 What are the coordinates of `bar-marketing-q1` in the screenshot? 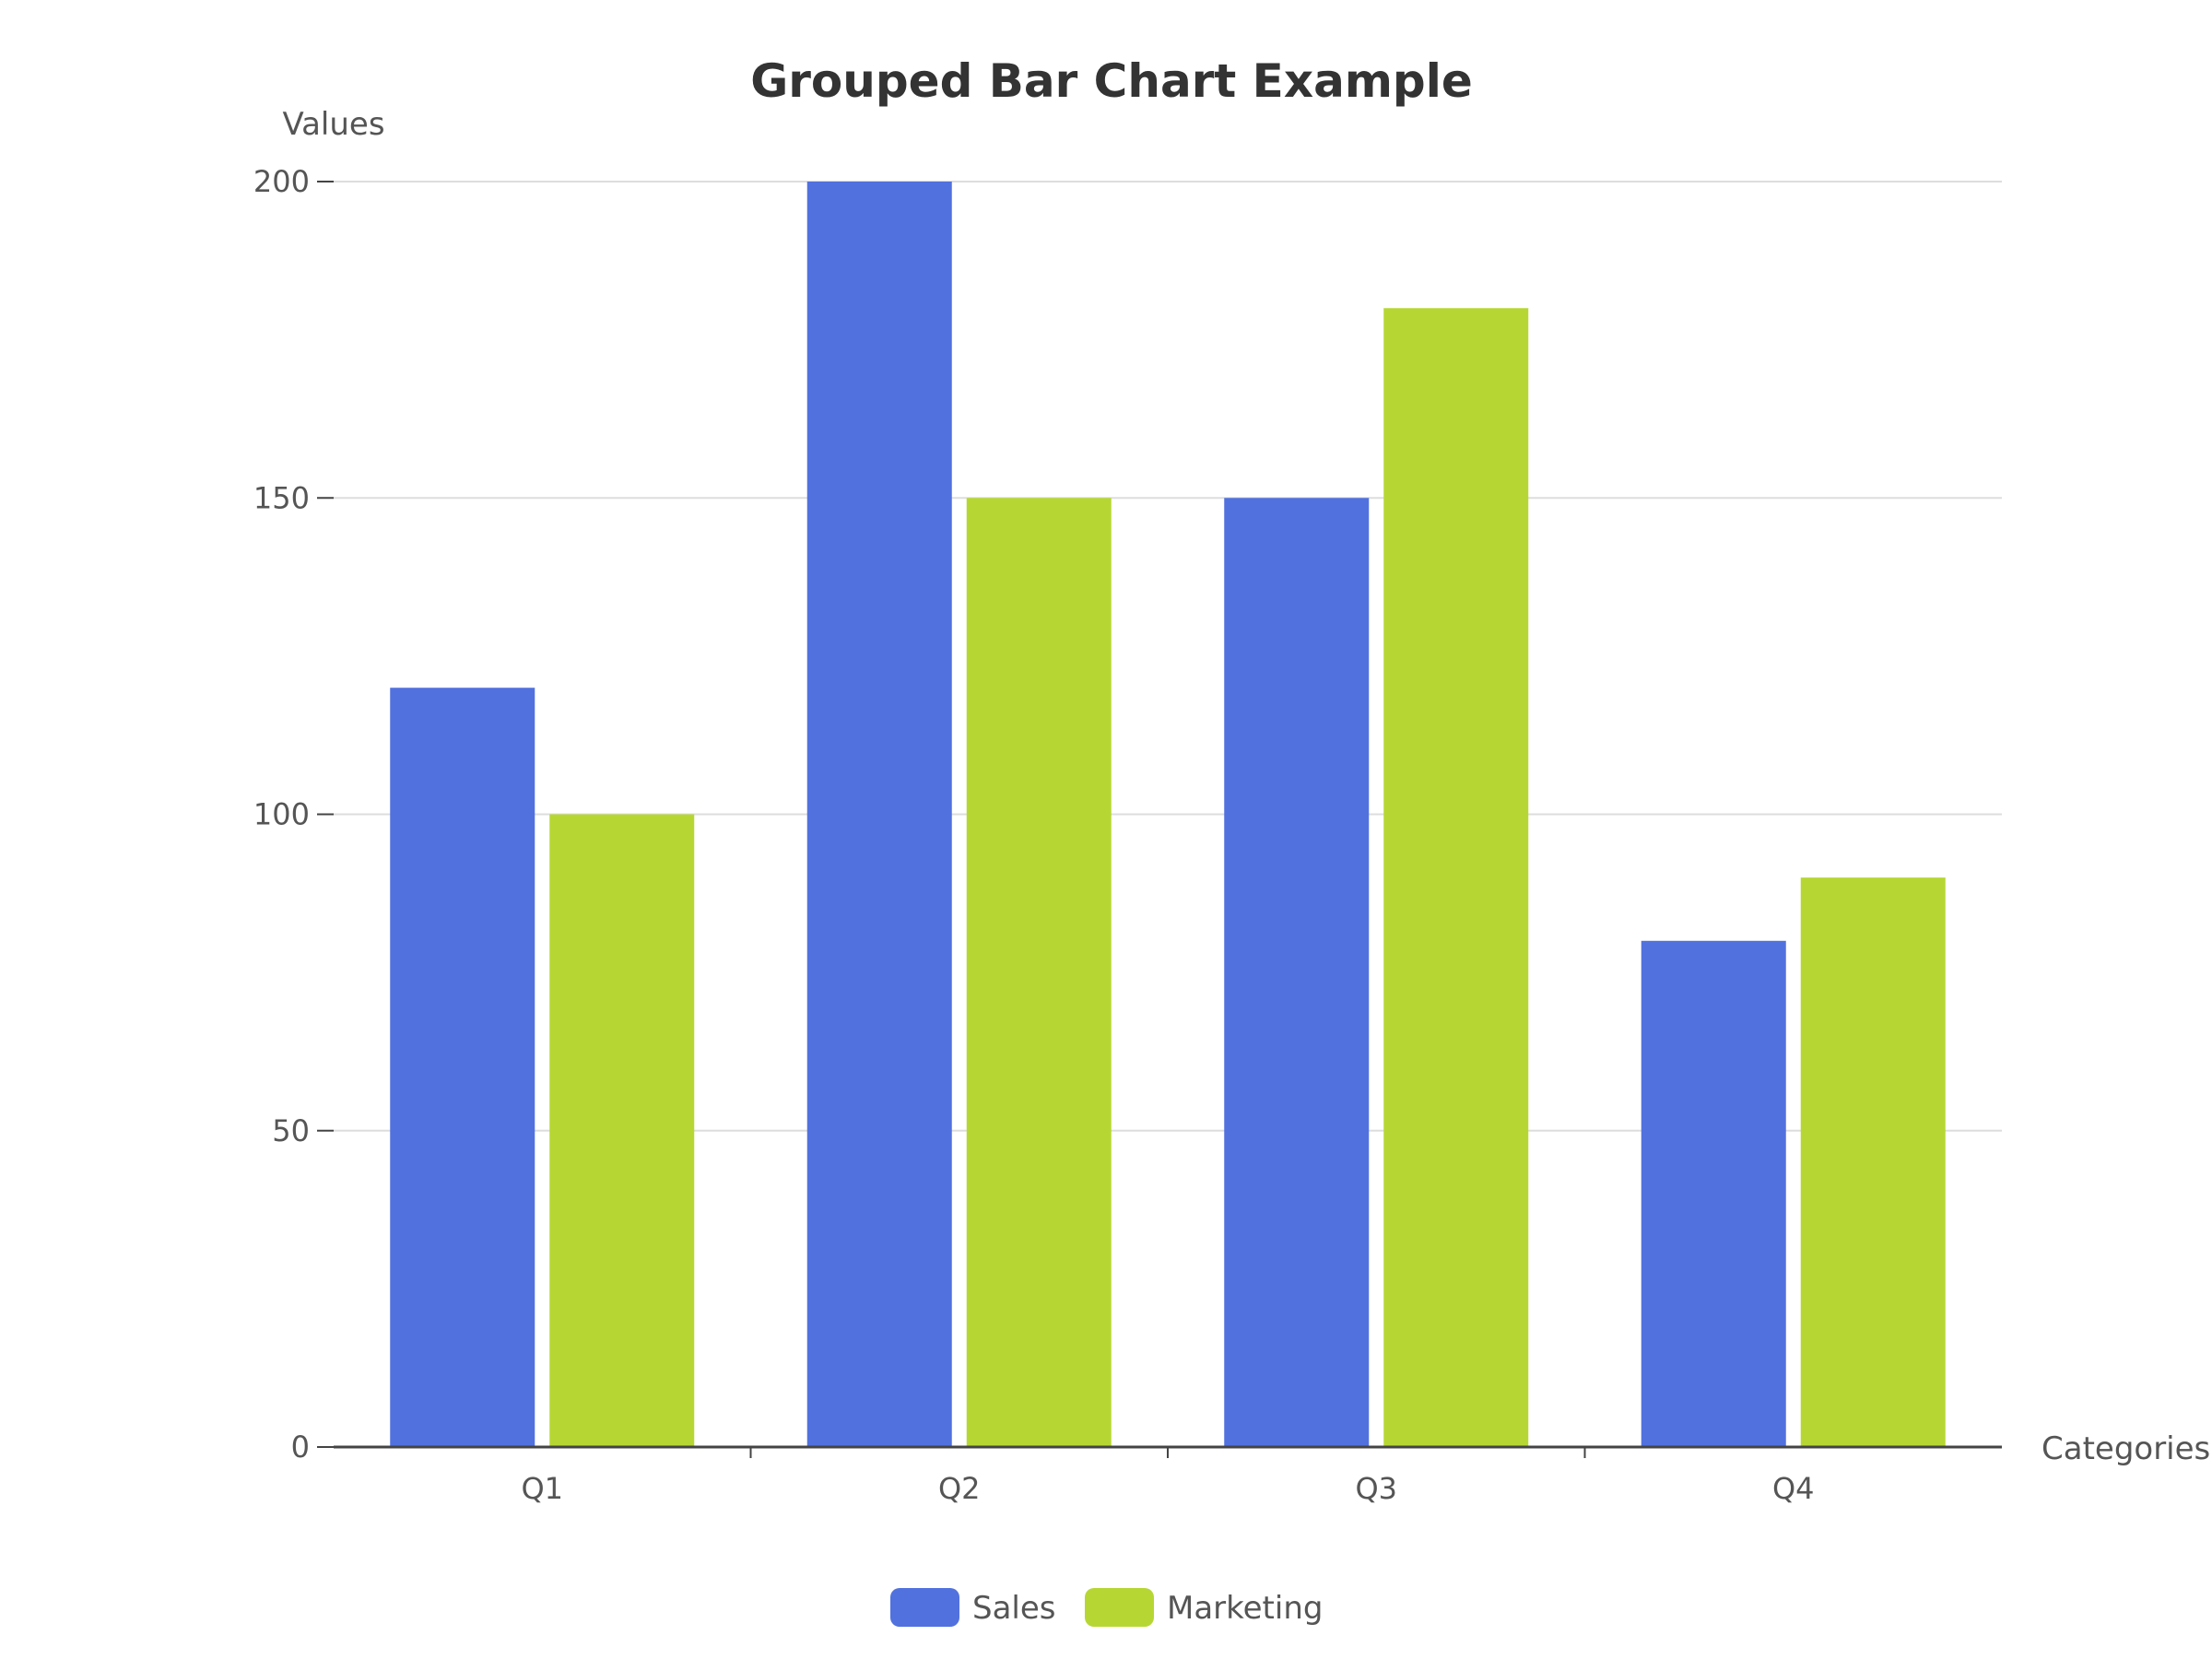 It's located at (622, 1131).